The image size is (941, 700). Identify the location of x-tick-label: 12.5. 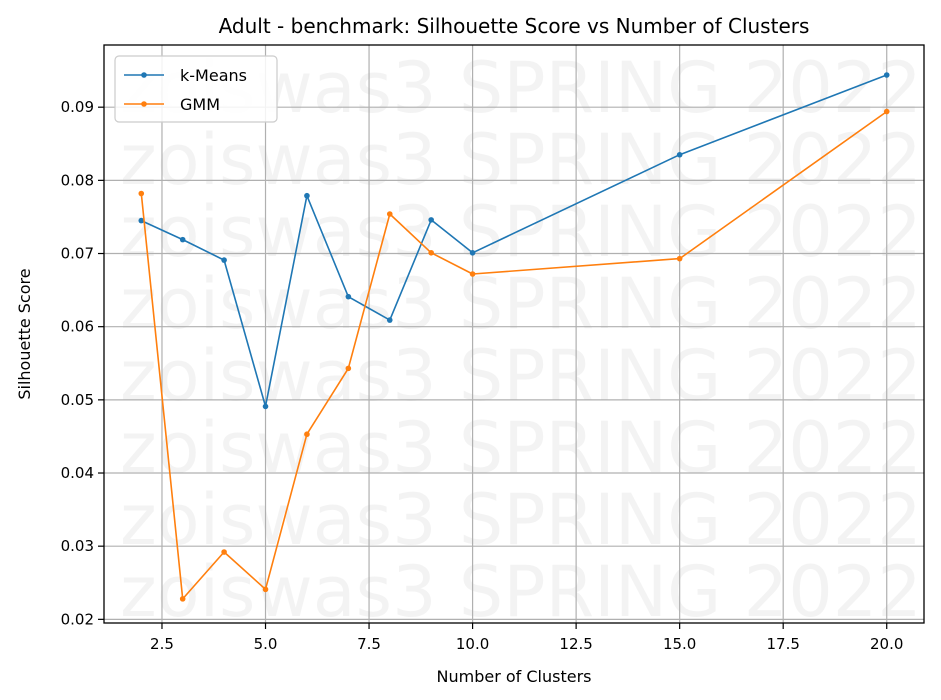
(575, 644).